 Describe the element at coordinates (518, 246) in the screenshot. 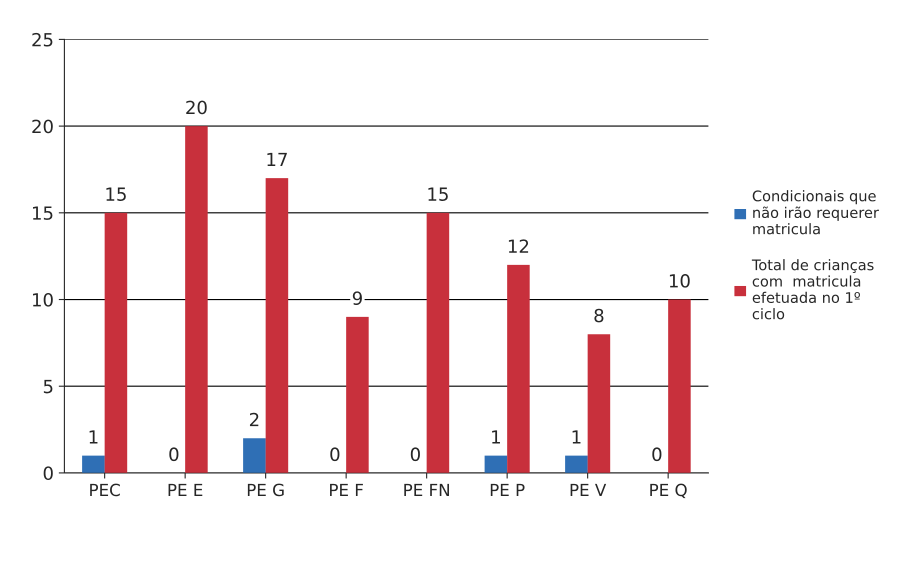

I see `data-label: 12` at that location.